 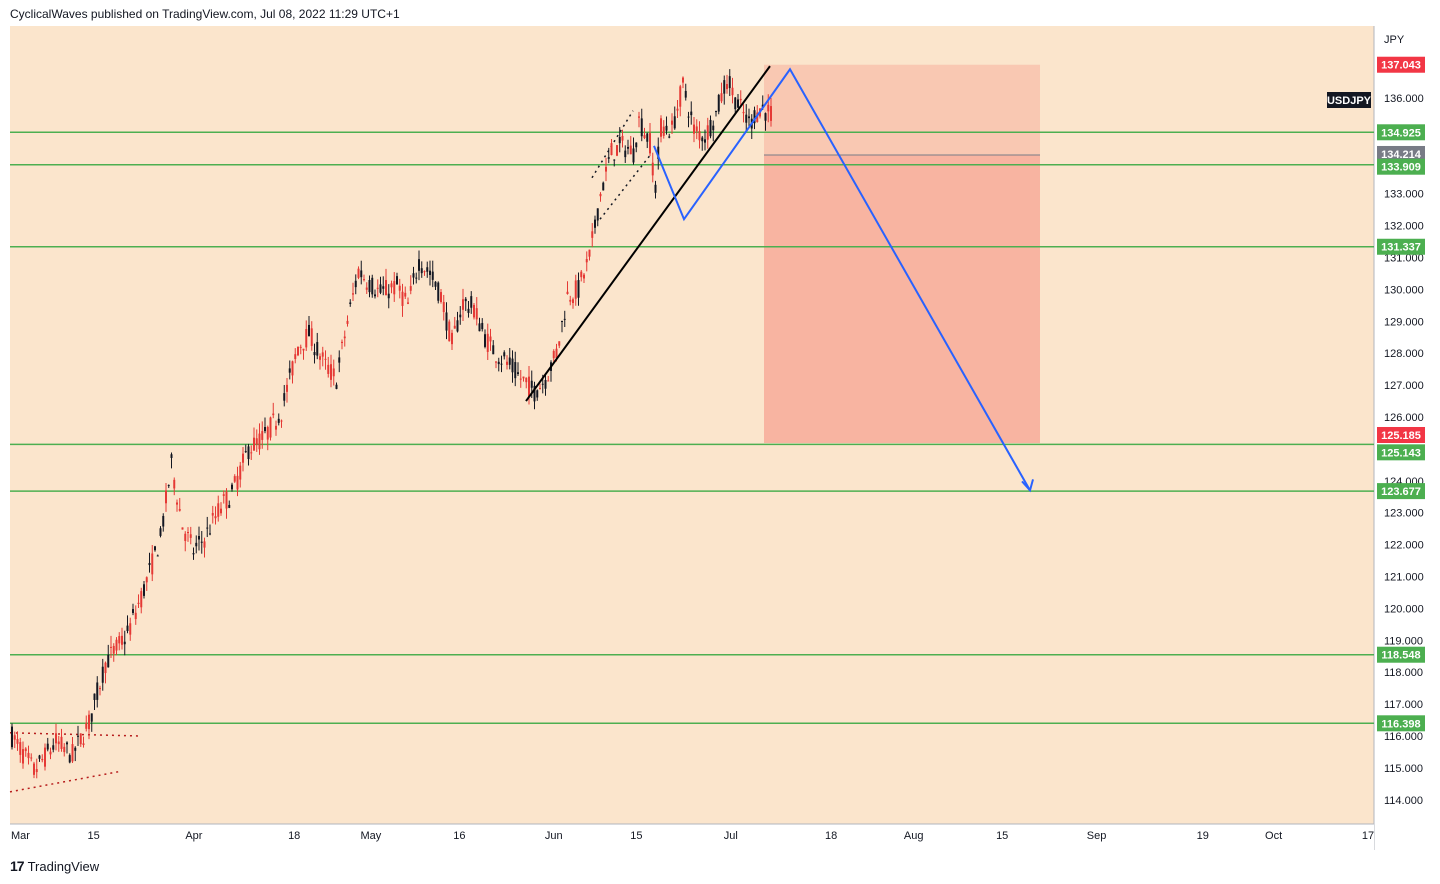 I want to click on y-tick-label: 136.000, so click(x=1404, y=99).